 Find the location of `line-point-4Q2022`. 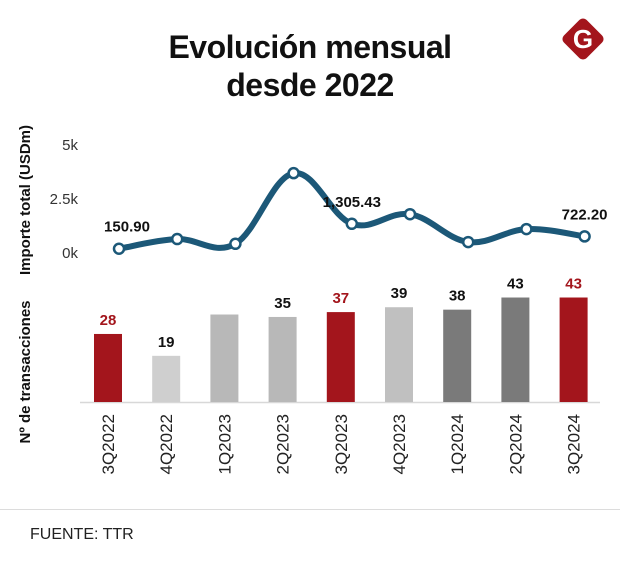

line-point-4Q2022 is located at coordinates (177, 239).